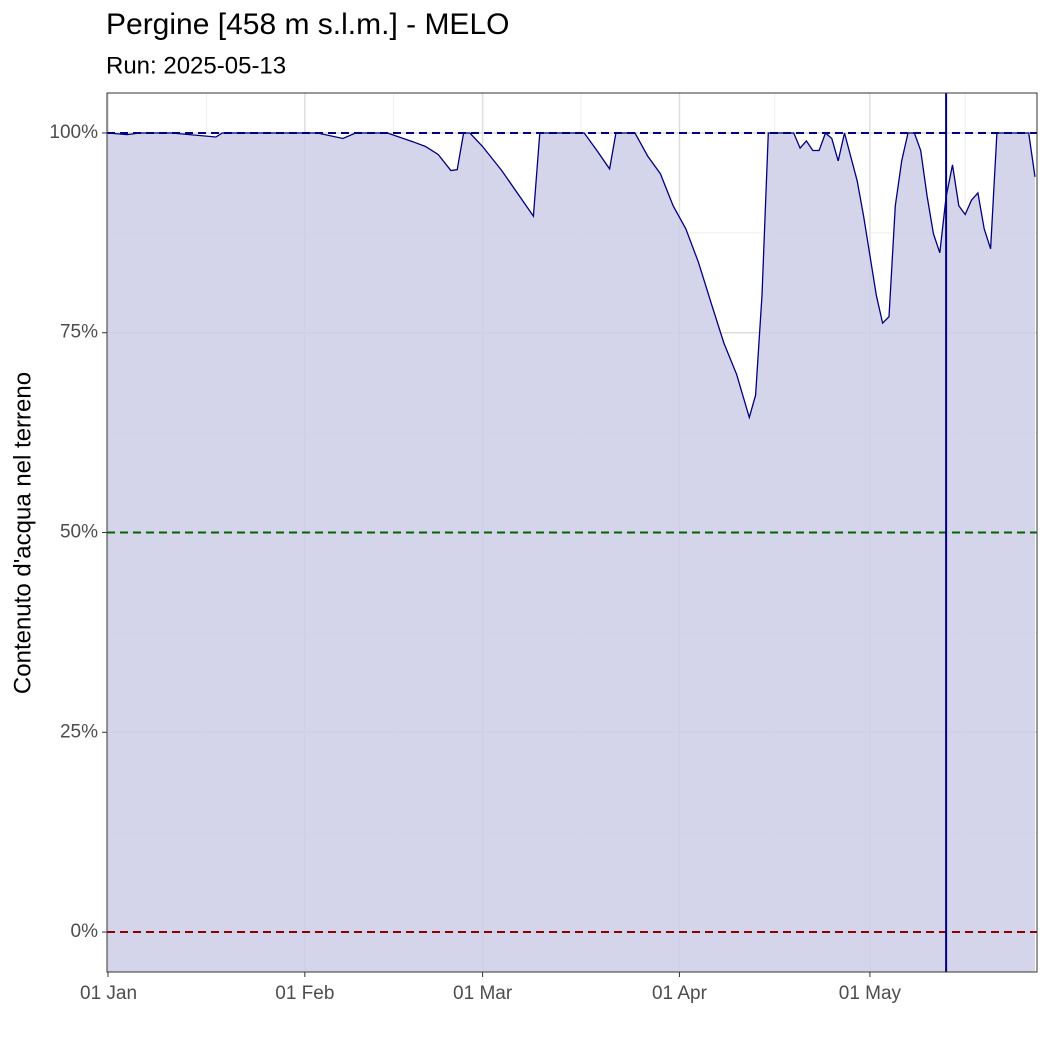 This screenshot has height=1050, width=1050. Describe the element at coordinates (79, 731) in the screenshot. I see `y-tick-label: 25%` at that location.